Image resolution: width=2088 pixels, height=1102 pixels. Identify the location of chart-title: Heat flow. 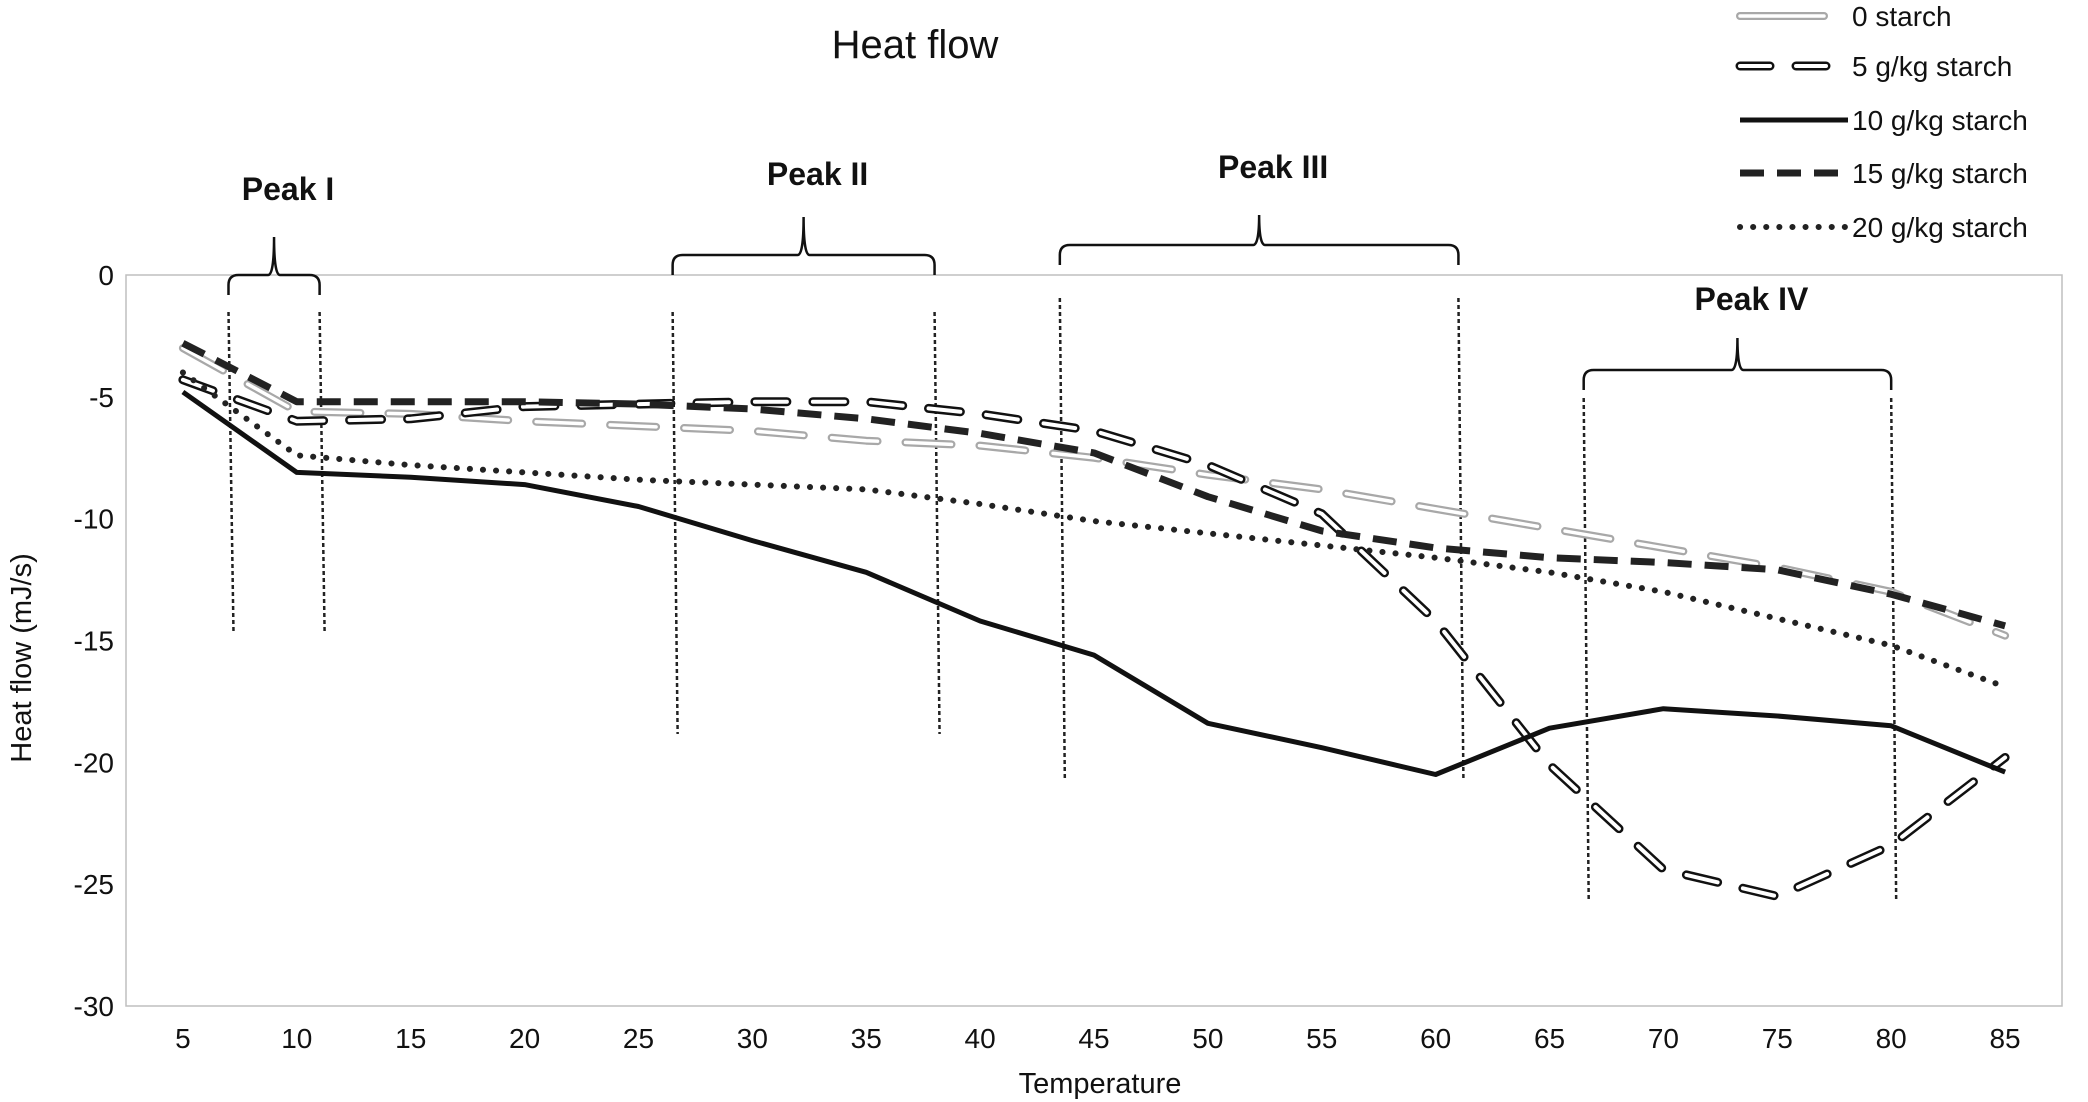
(915, 45).